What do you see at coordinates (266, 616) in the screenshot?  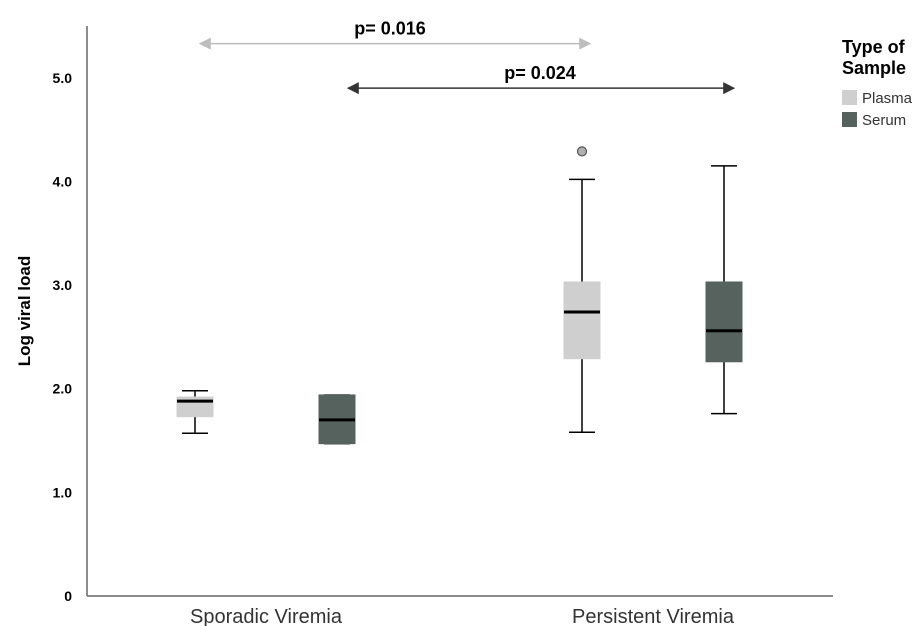 I see `x-category-label: Sporadic Viremia` at bounding box center [266, 616].